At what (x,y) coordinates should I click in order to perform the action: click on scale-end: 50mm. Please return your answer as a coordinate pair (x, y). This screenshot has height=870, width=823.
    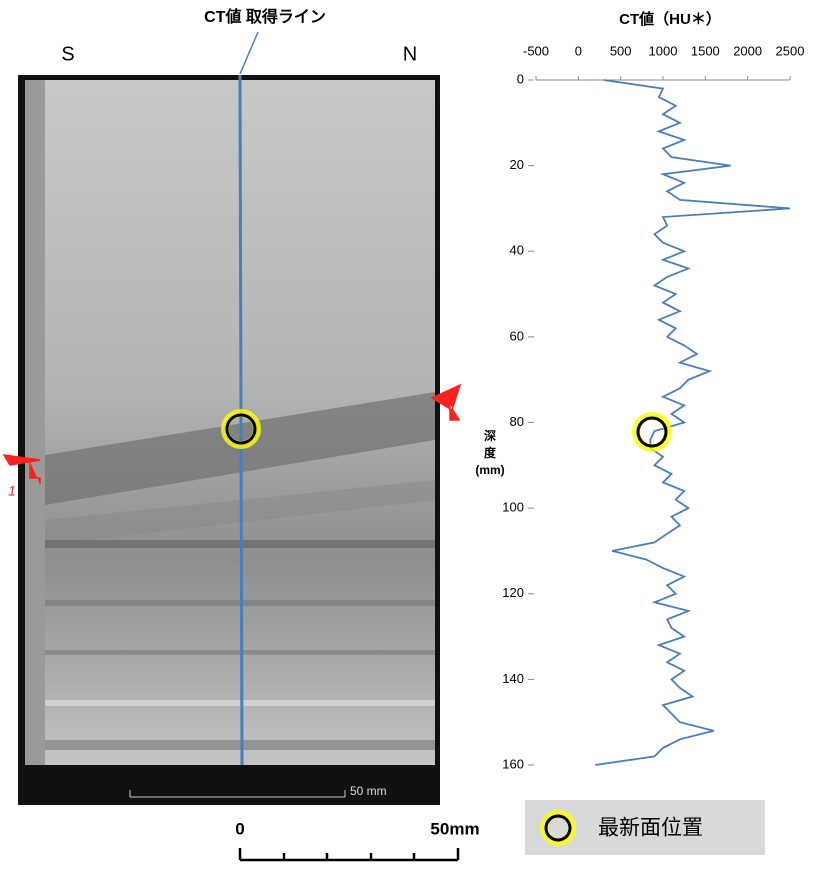
    Looking at the image, I should click on (454, 828).